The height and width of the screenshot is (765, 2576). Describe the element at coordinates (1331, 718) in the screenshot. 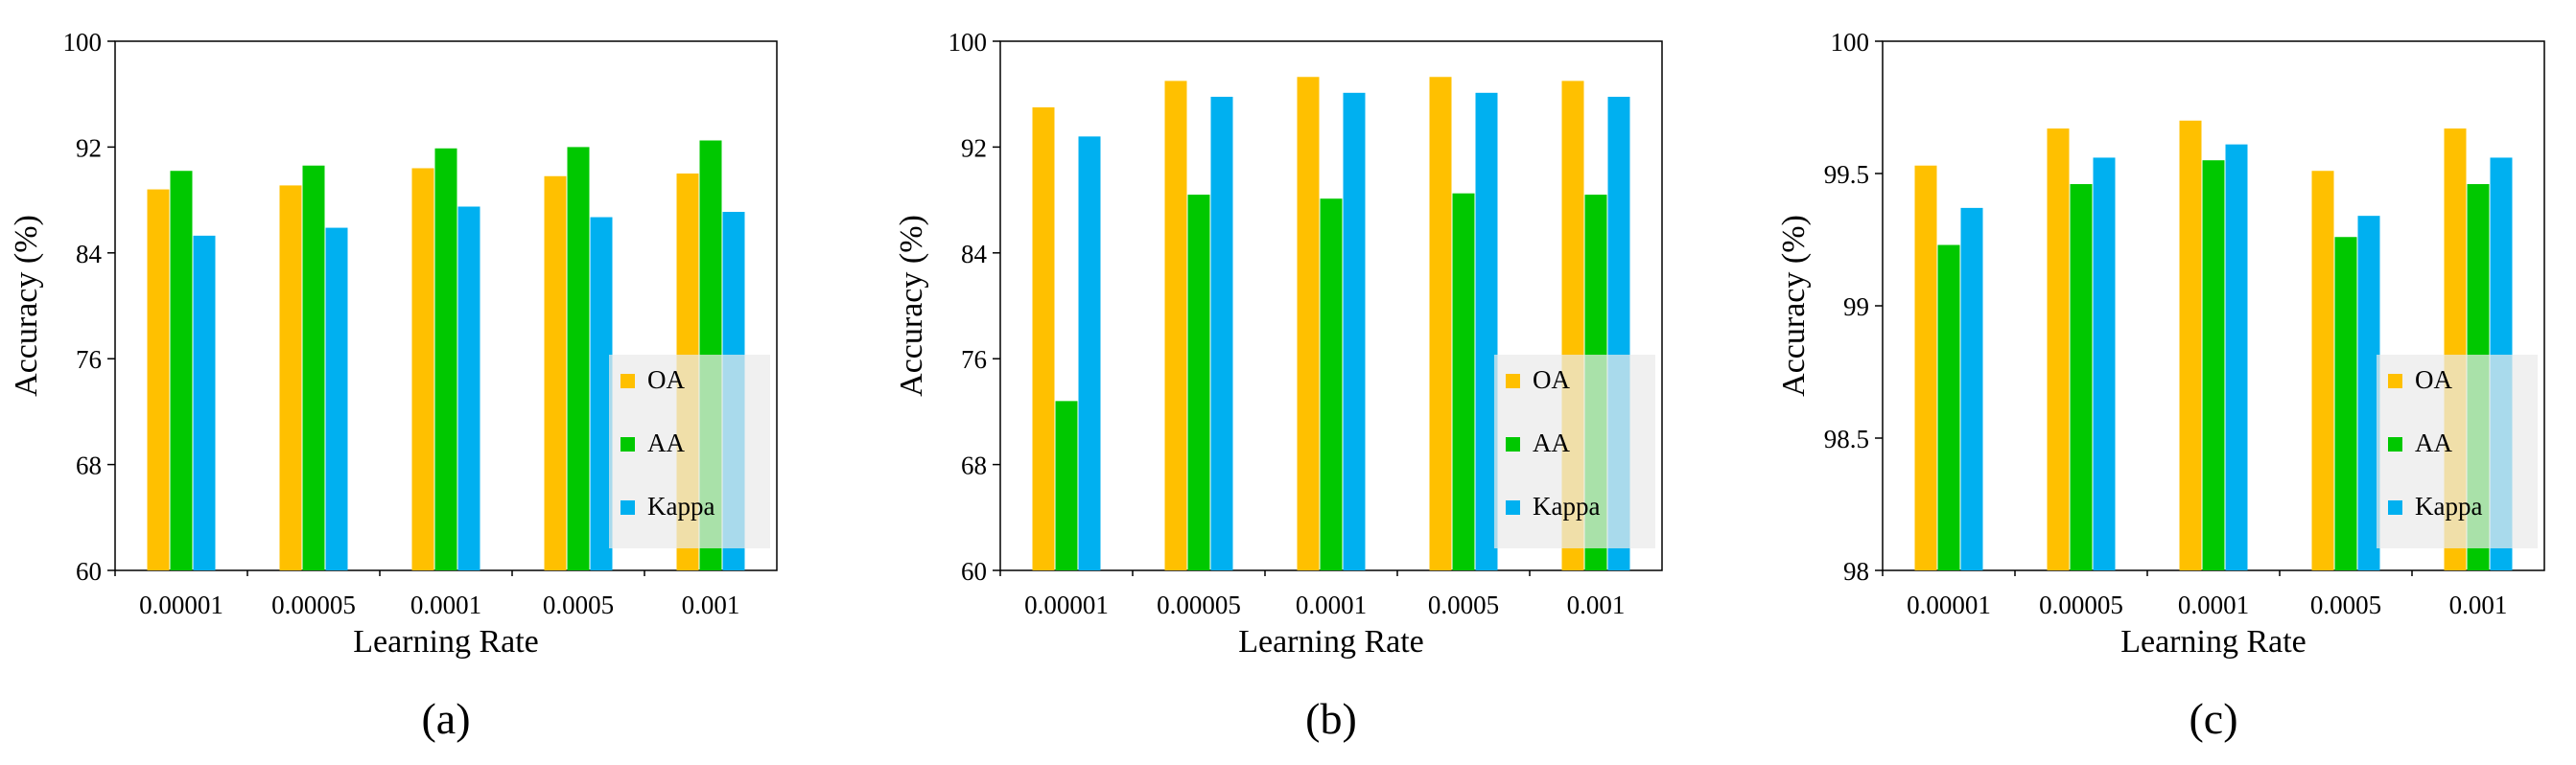

I see `panel-label: (b)` at that location.